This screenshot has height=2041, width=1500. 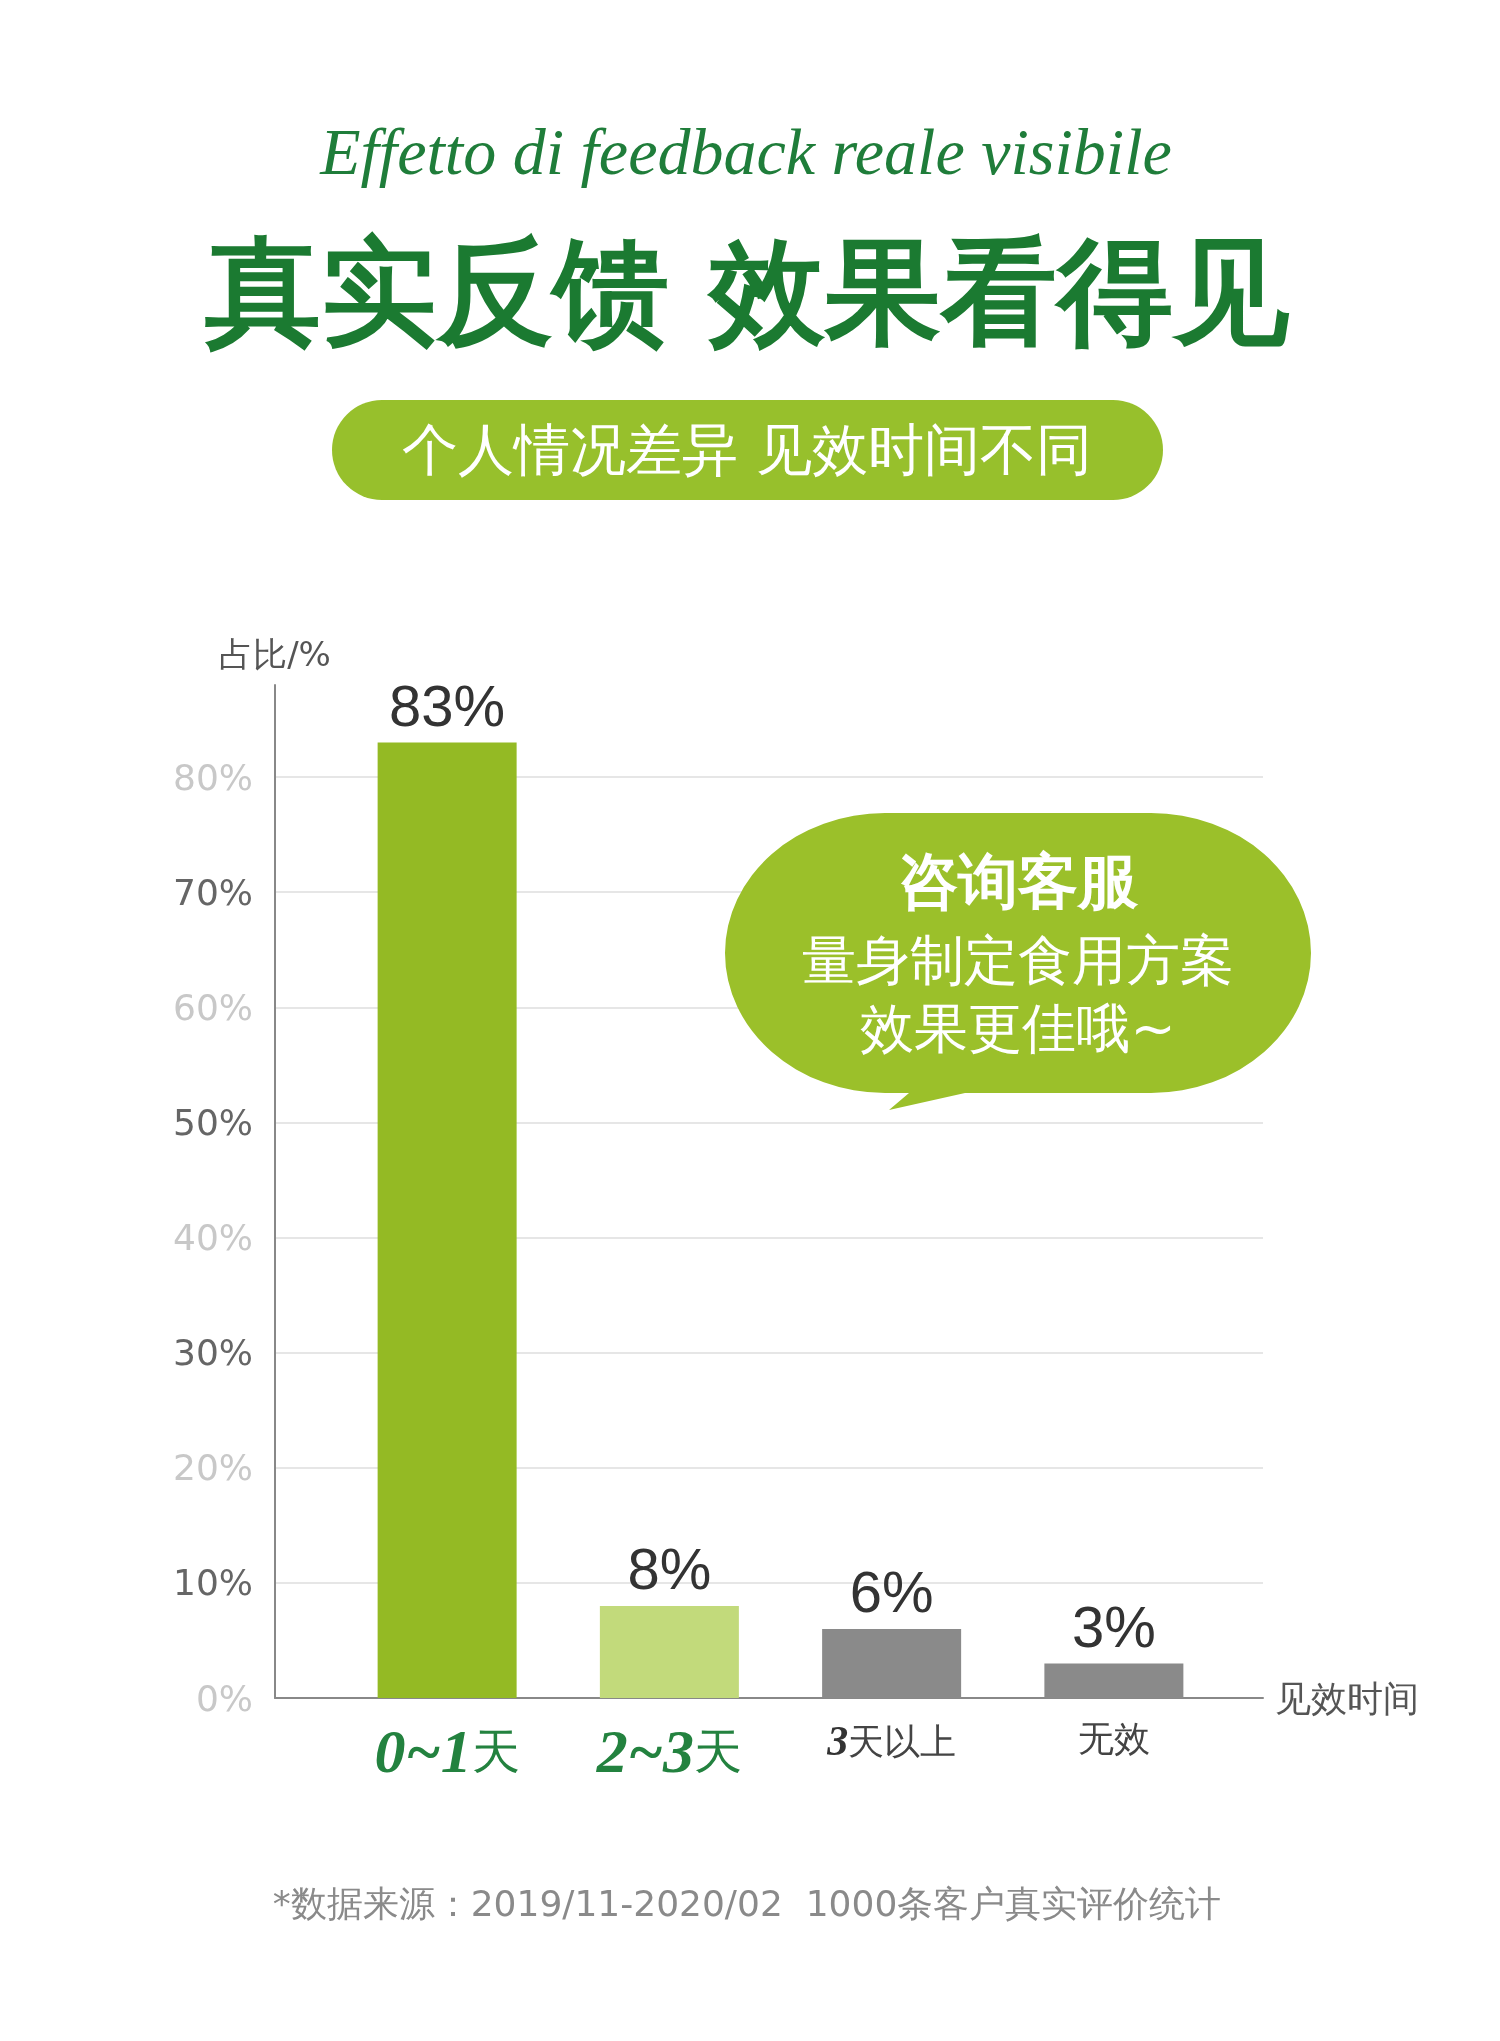 What do you see at coordinates (447, 1751) in the screenshot?
I see `x-tick-label: 0~1天` at bounding box center [447, 1751].